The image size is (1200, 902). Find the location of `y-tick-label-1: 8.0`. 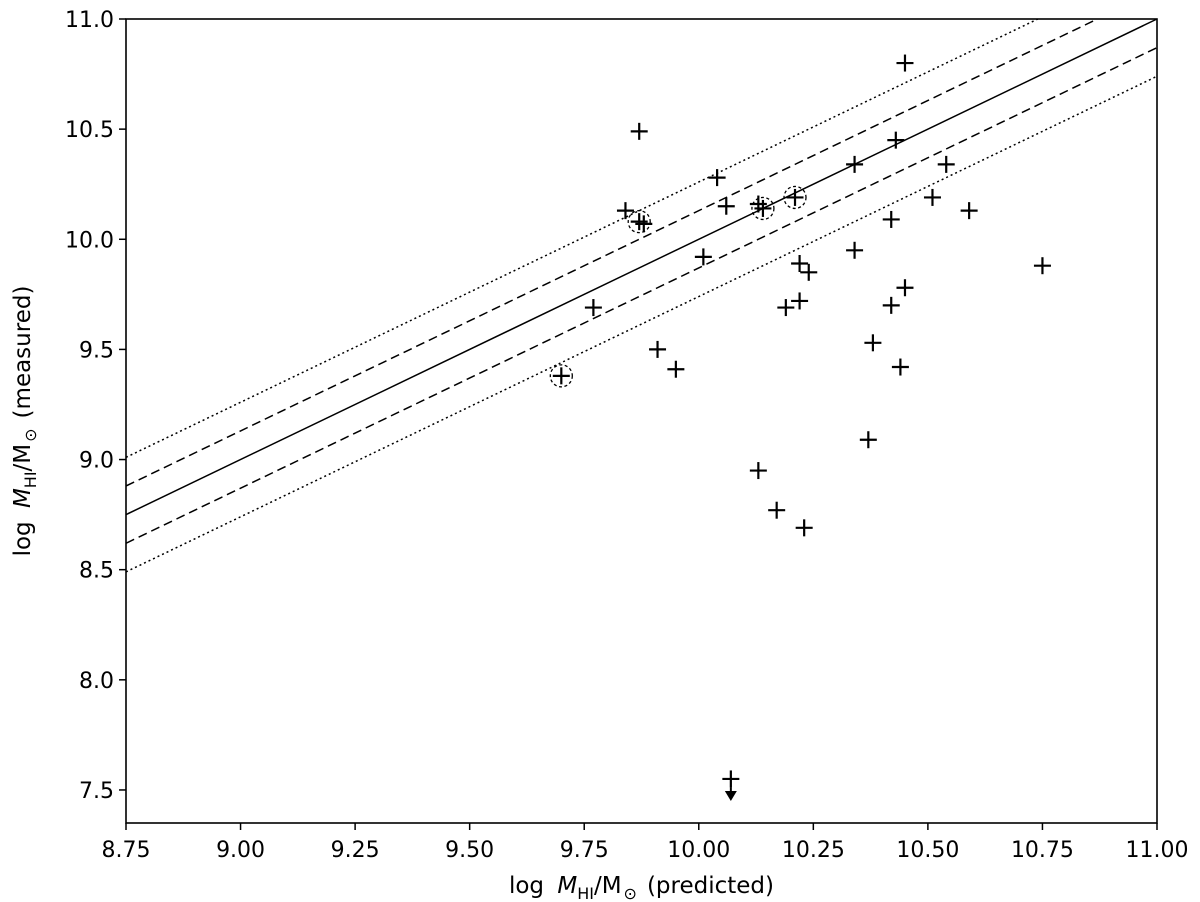

y-tick-label-1: 8.0 is located at coordinates (96, 681).